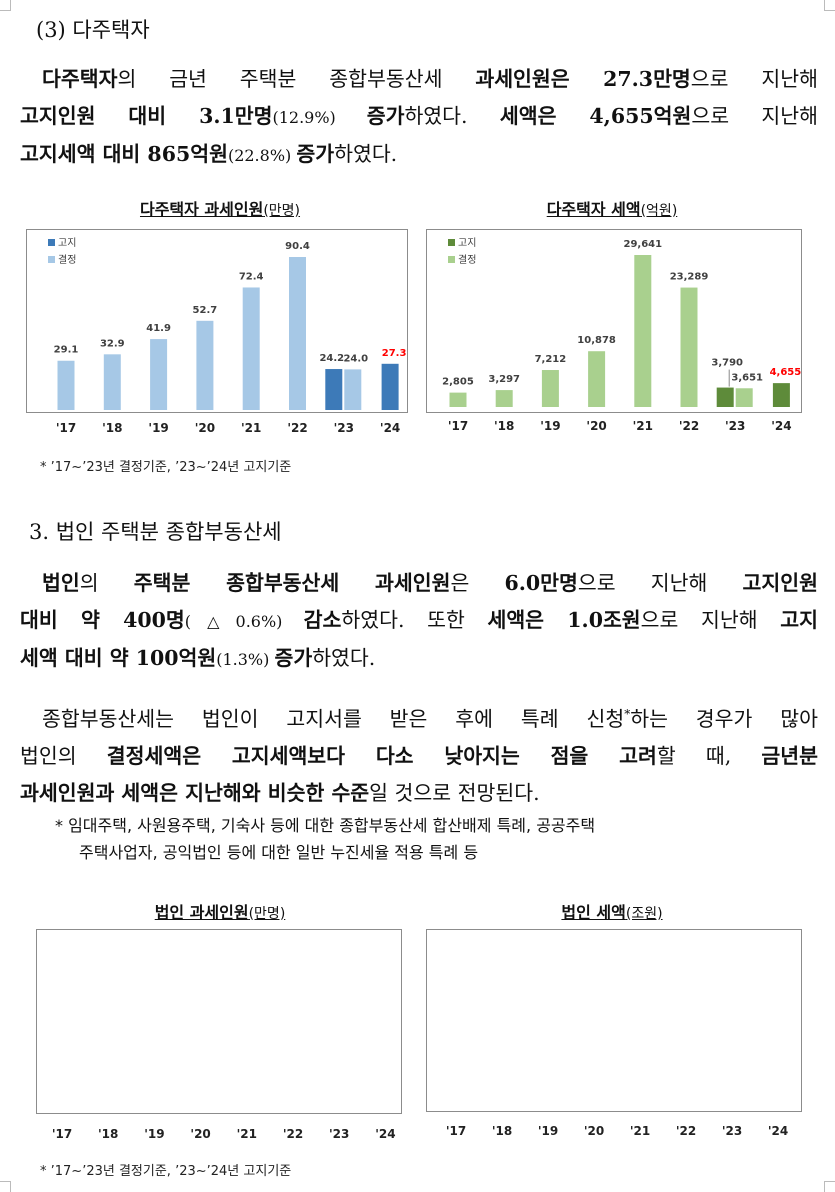 The height and width of the screenshot is (1192, 835). I want to click on chart-title: 다주택자 세액(억원), so click(612, 208).